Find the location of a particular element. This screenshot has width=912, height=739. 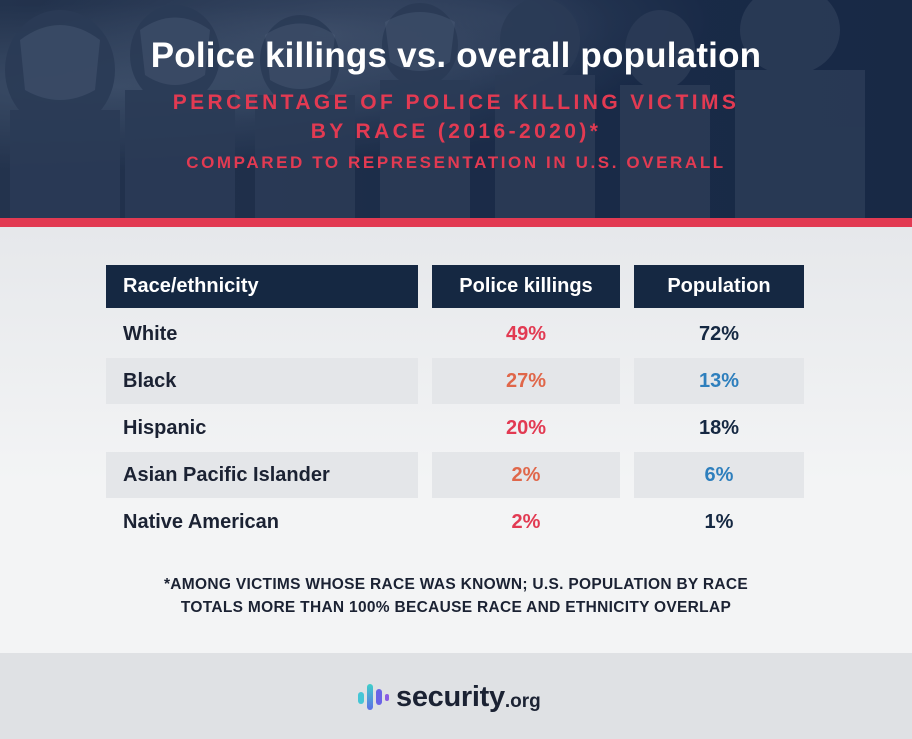

table-cell-race: Hispanic is located at coordinates (165, 427).